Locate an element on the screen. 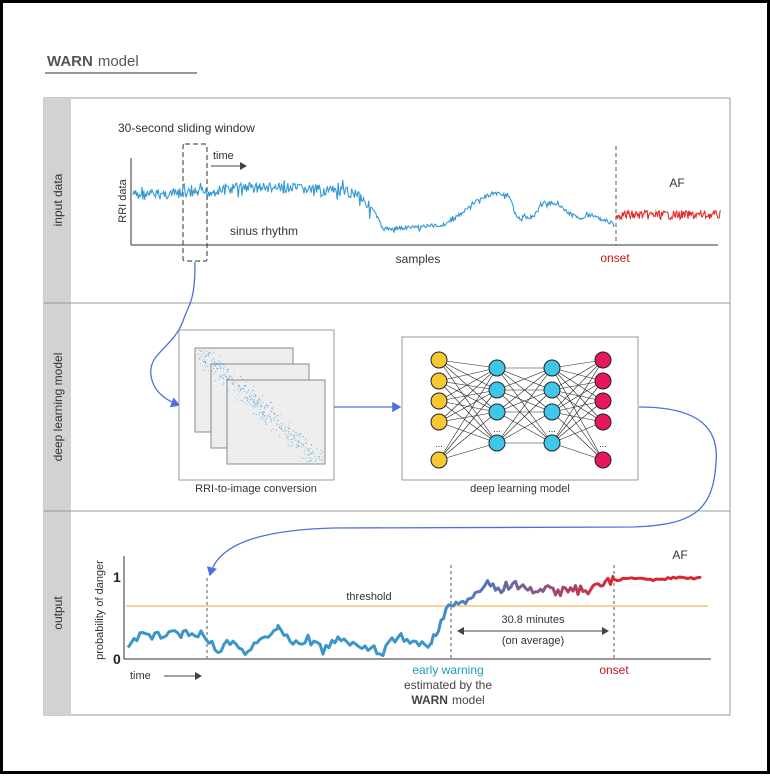 Image resolution: width=770 pixels, height=776 pixels. network-edges is located at coordinates (521, 410).